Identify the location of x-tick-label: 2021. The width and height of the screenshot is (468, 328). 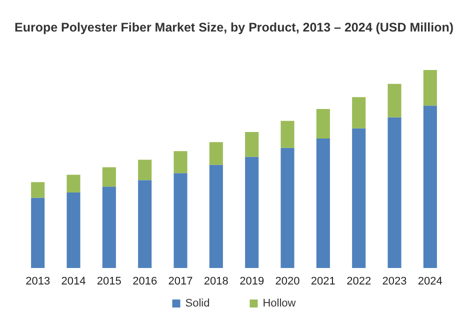
(323, 282).